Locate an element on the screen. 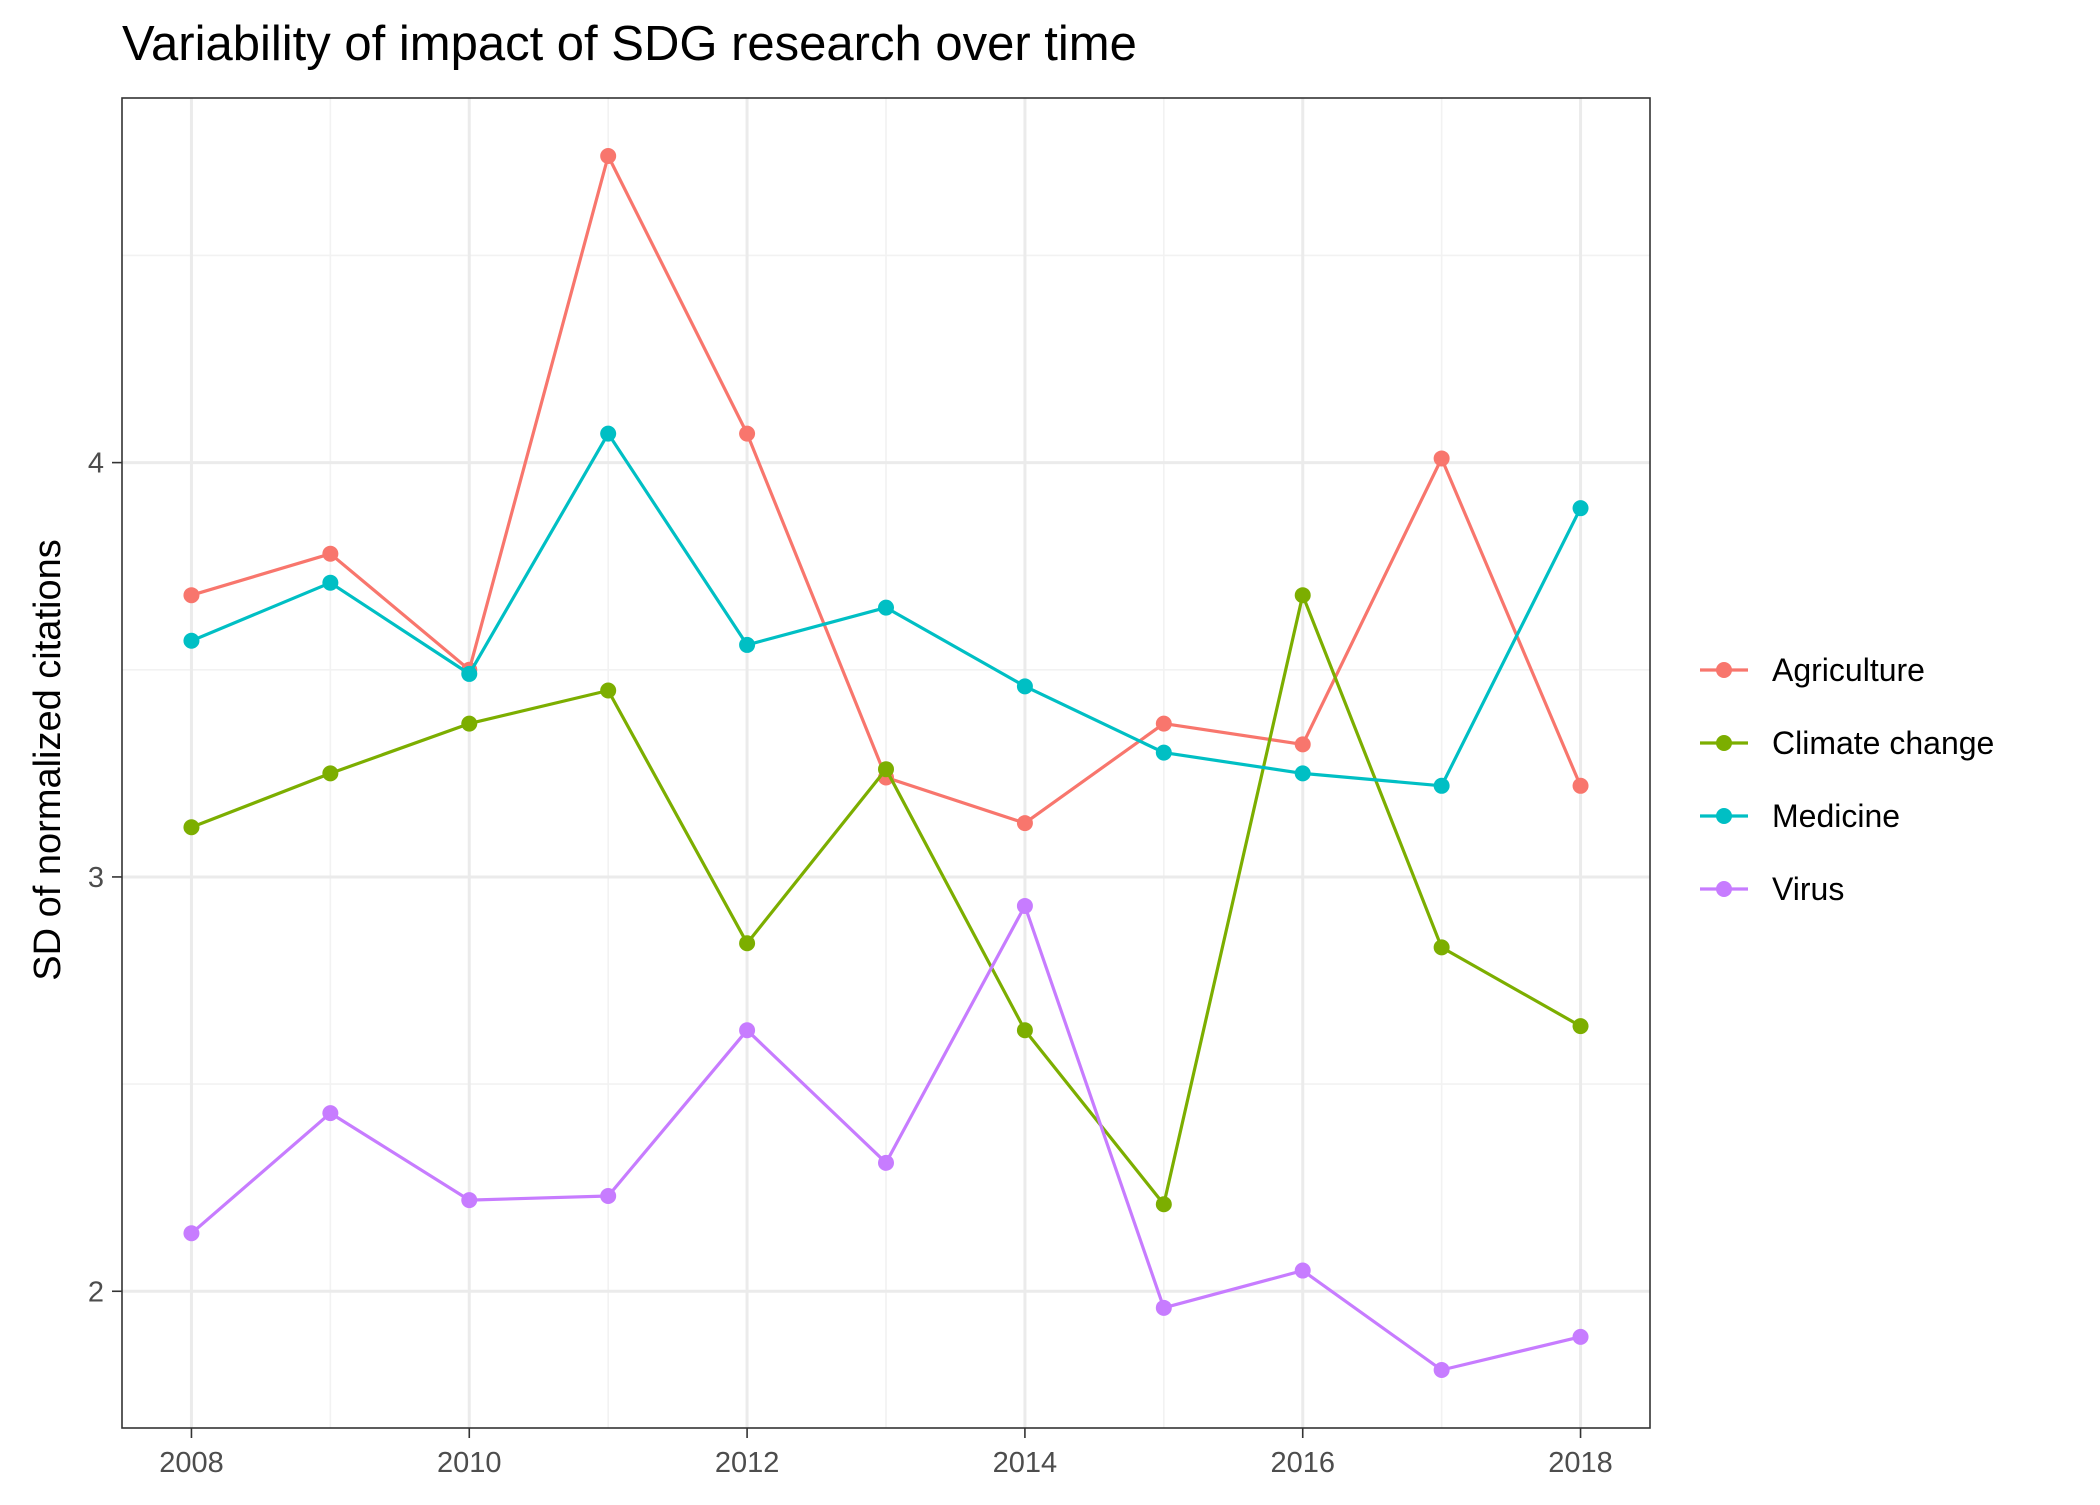 This screenshot has height=1505, width=2100. legend-item-climate-change: Climate change is located at coordinates (1847, 743).